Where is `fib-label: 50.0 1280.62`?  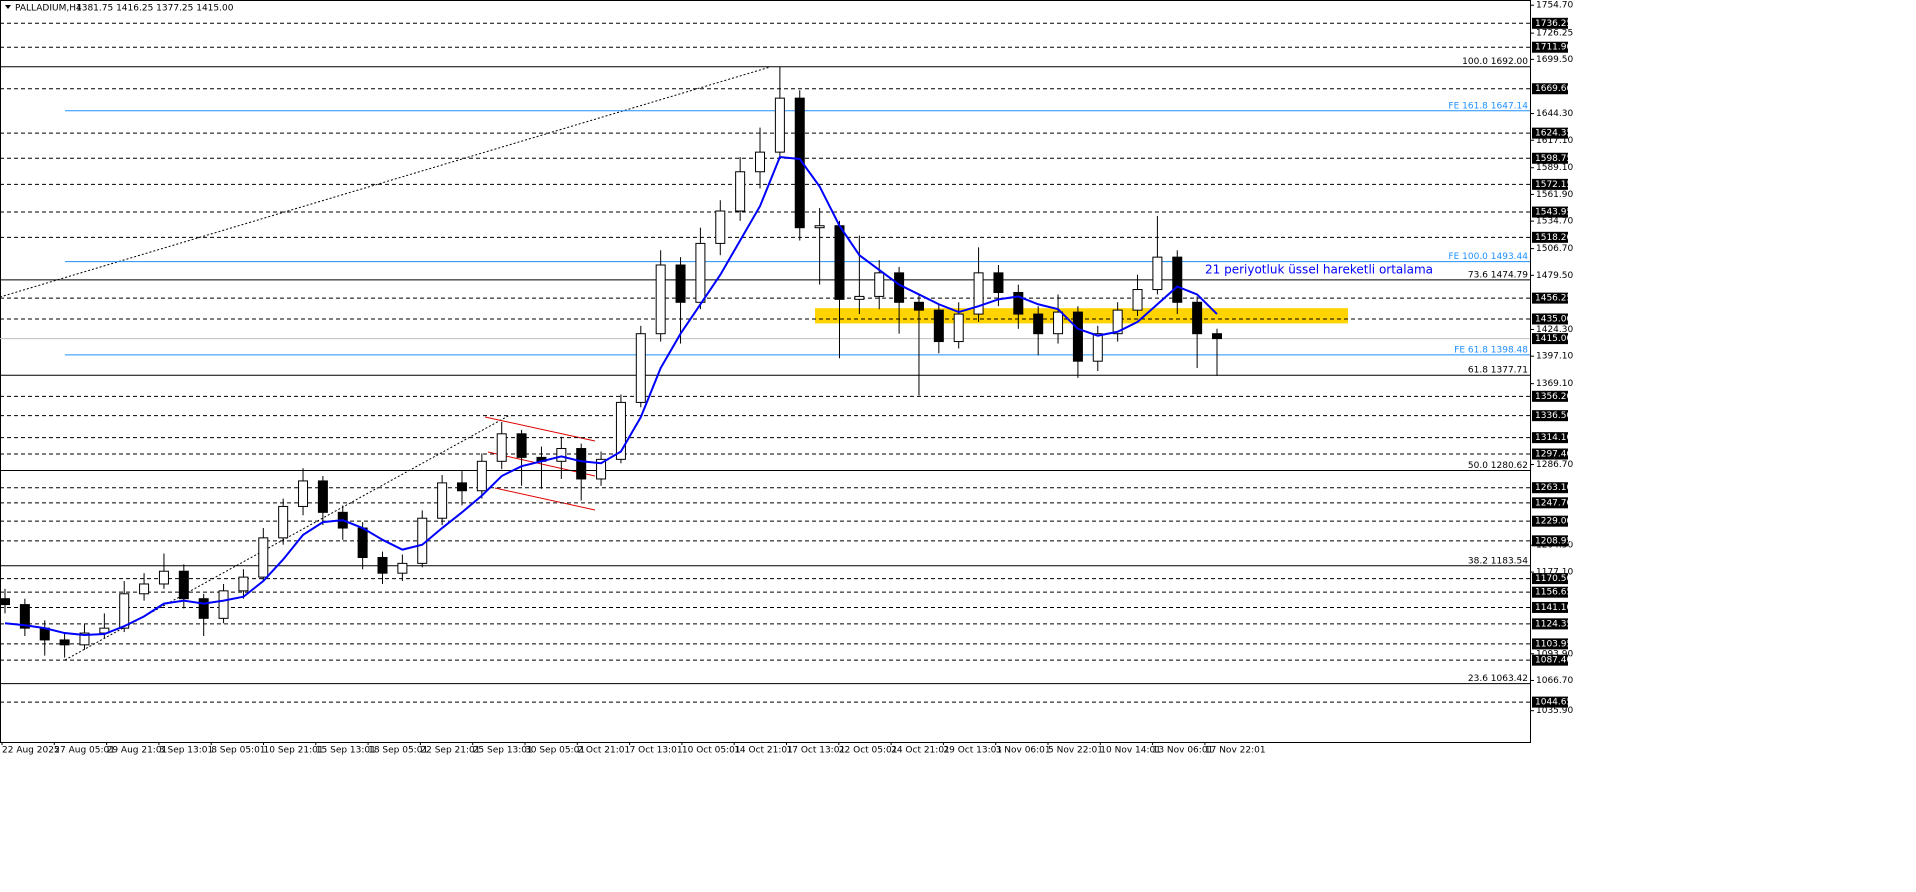 fib-label: 50.0 1280.62 is located at coordinates (1498, 466).